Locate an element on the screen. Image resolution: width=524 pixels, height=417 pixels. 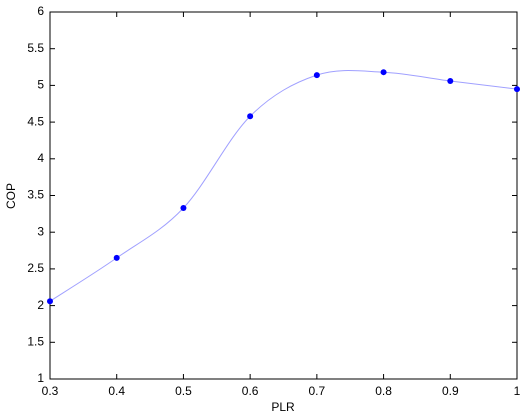
y-tick-label: 2 is located at coordinates (40, 305).